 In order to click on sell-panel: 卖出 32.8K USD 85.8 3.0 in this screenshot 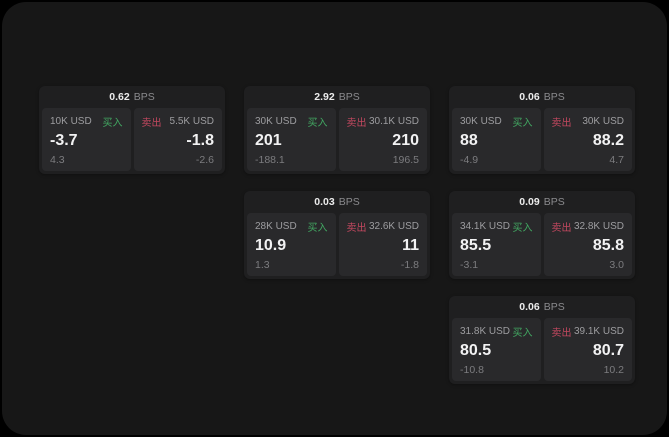, I will do `click(587, 244)`.